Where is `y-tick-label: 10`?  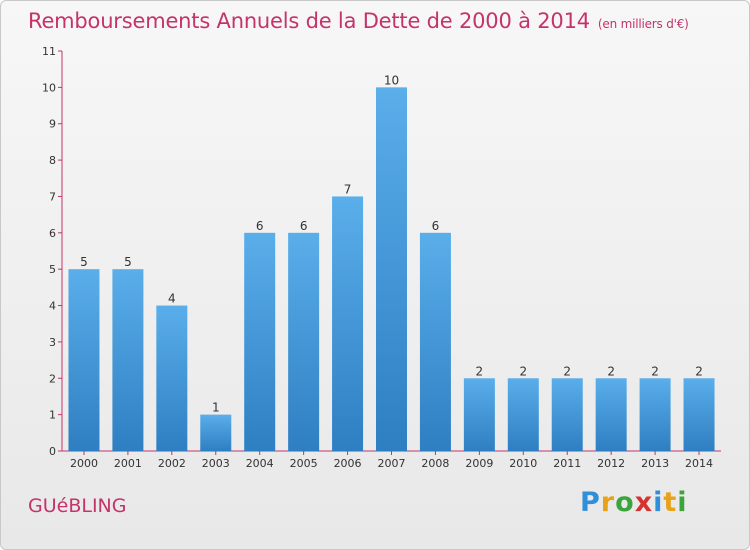
y-tick-label: 10 is located at coordinates (49, 87).